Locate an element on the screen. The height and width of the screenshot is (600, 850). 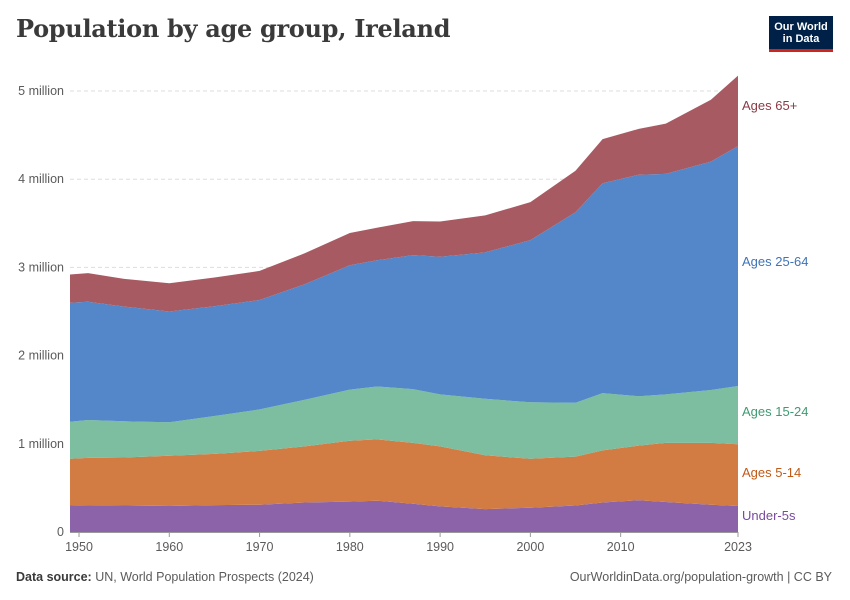
x-tick-label: 1950 is located at coordinates (79, 547).